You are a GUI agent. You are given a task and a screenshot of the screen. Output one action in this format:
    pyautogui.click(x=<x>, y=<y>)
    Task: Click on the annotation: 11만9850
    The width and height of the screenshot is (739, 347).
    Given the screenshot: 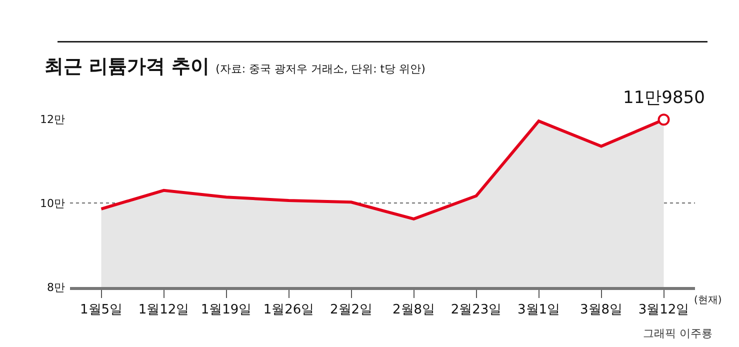 What is the action you would take?
    pyautogui.click(x=664, y=98)
    